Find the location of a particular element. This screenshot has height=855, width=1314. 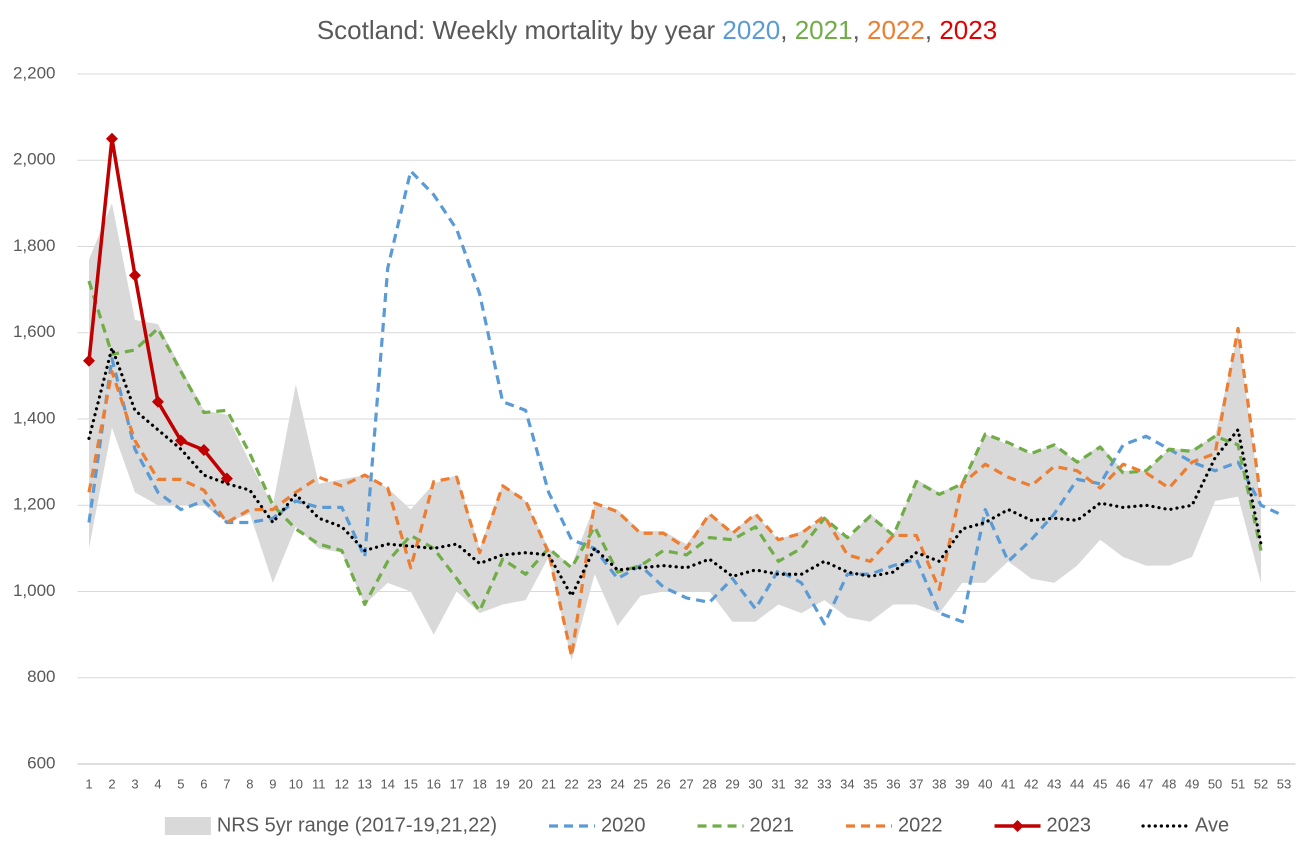

x-tick-label: 53 is located at coordinates (1284, 783).